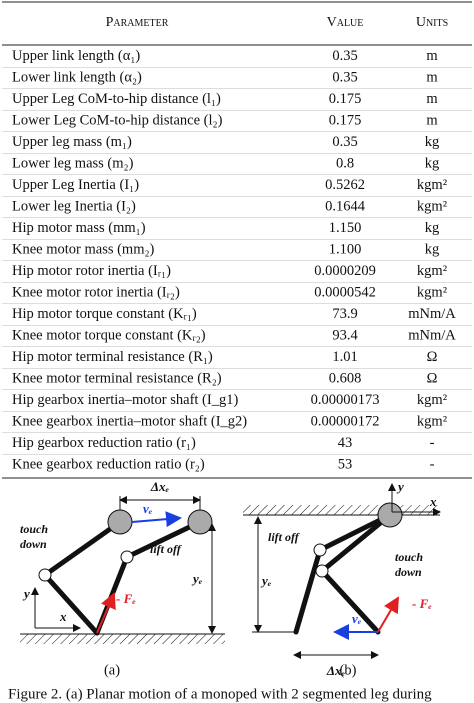 This screenshot has height=703, width=474. What do you see at coordinates (79, 228) in the screenshot?
I see `parameter-cell: Hip motor mass (mm₁)` at bounding box center [79, 228].